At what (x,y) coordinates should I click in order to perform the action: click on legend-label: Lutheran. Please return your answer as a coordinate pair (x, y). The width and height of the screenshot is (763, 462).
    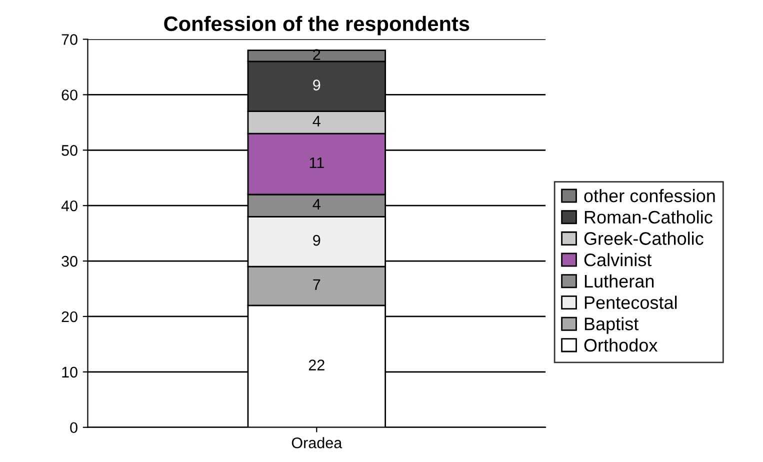
    Looking at the image, I should click on (619, 281).